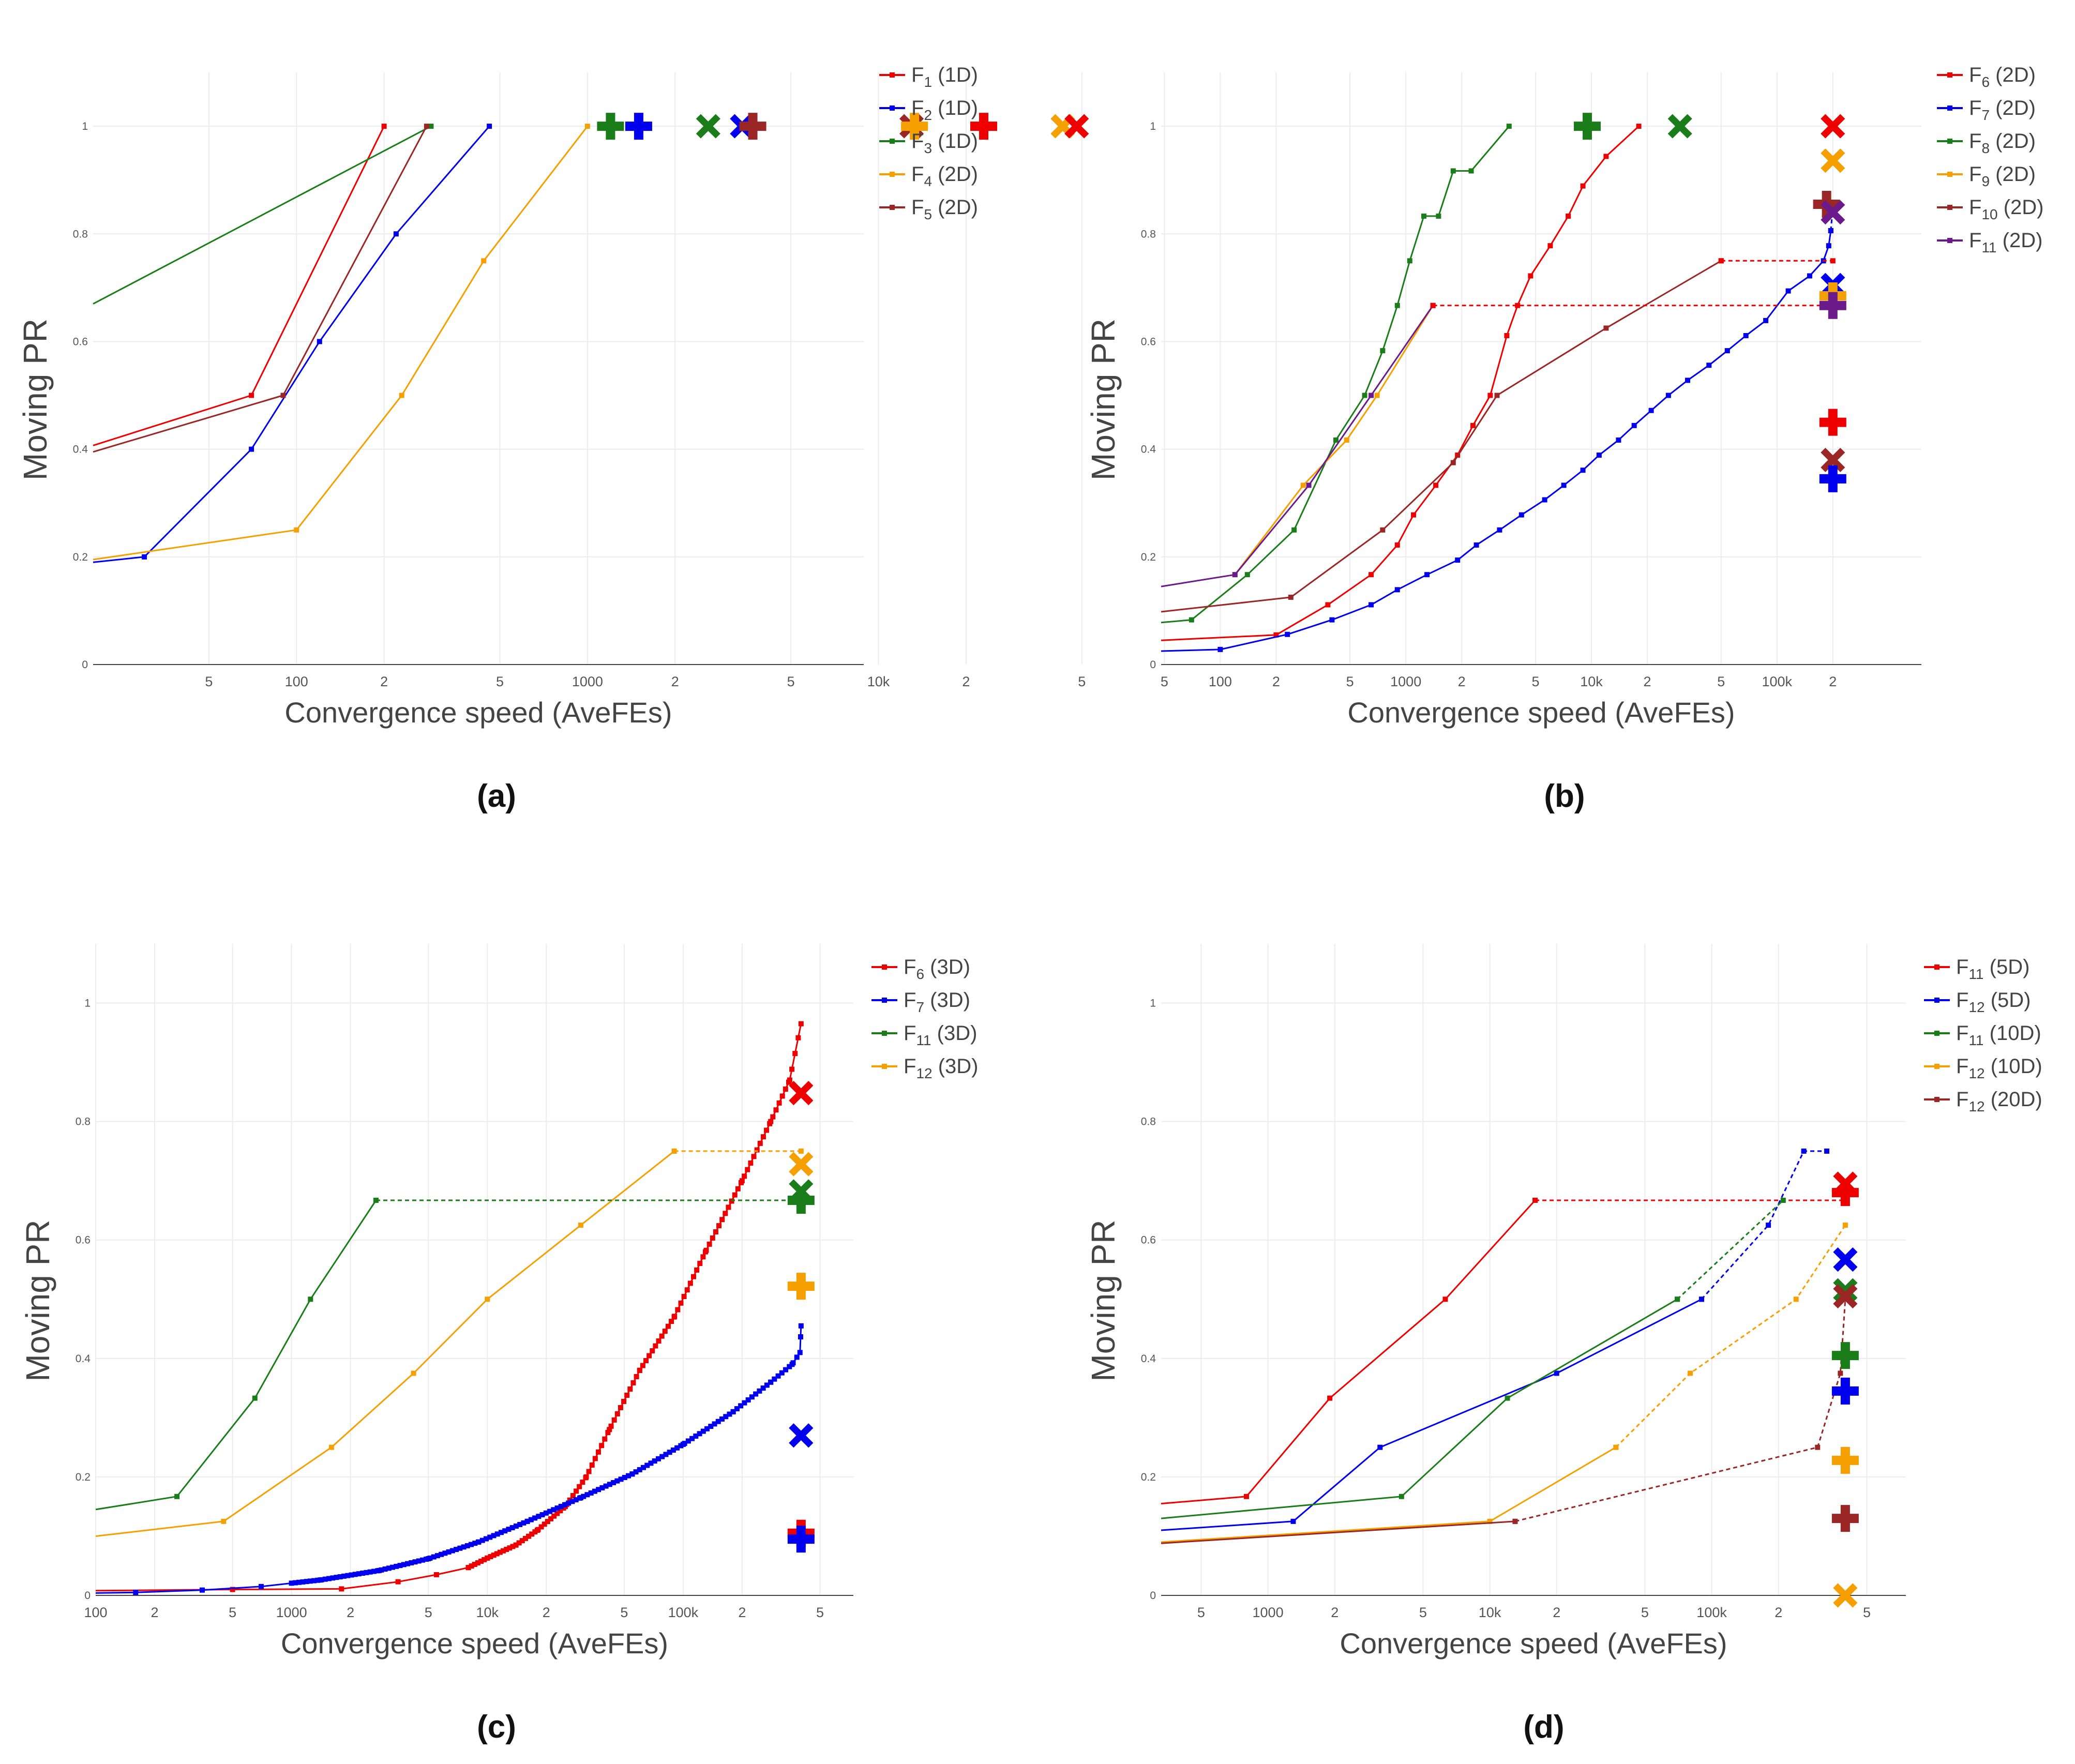  Describe the element at coordinates (2008, 1000) in the screenshot. I see `legend-dimension: (5D)` at that location.